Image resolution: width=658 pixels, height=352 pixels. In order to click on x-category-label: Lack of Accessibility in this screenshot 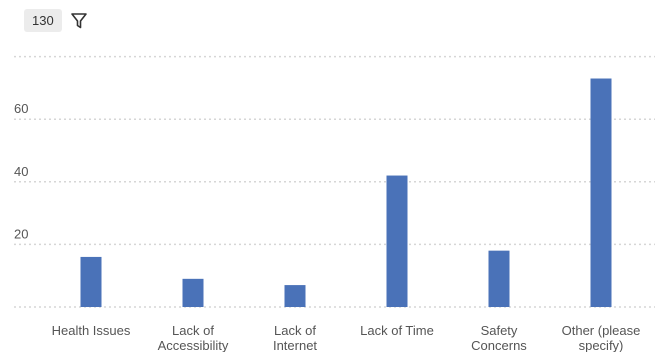, I will do `click(193, 337)`.